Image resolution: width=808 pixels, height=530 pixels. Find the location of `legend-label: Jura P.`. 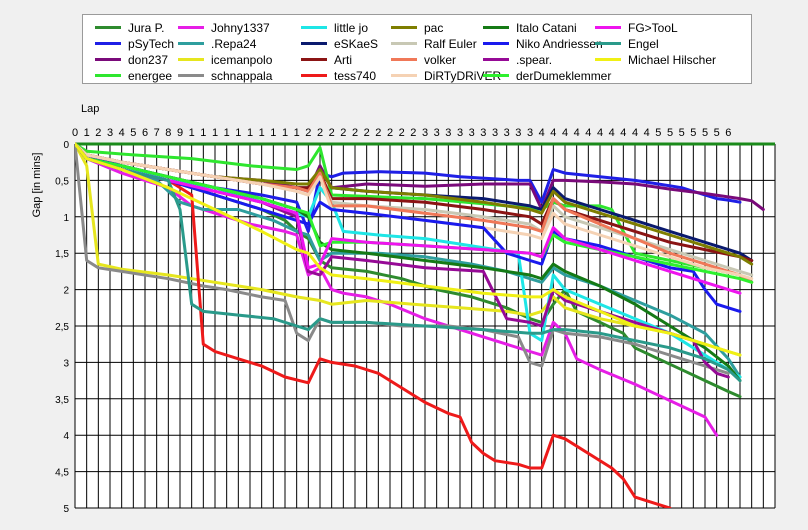

legend-label: Jura P. is located at coordinates (146, 28).